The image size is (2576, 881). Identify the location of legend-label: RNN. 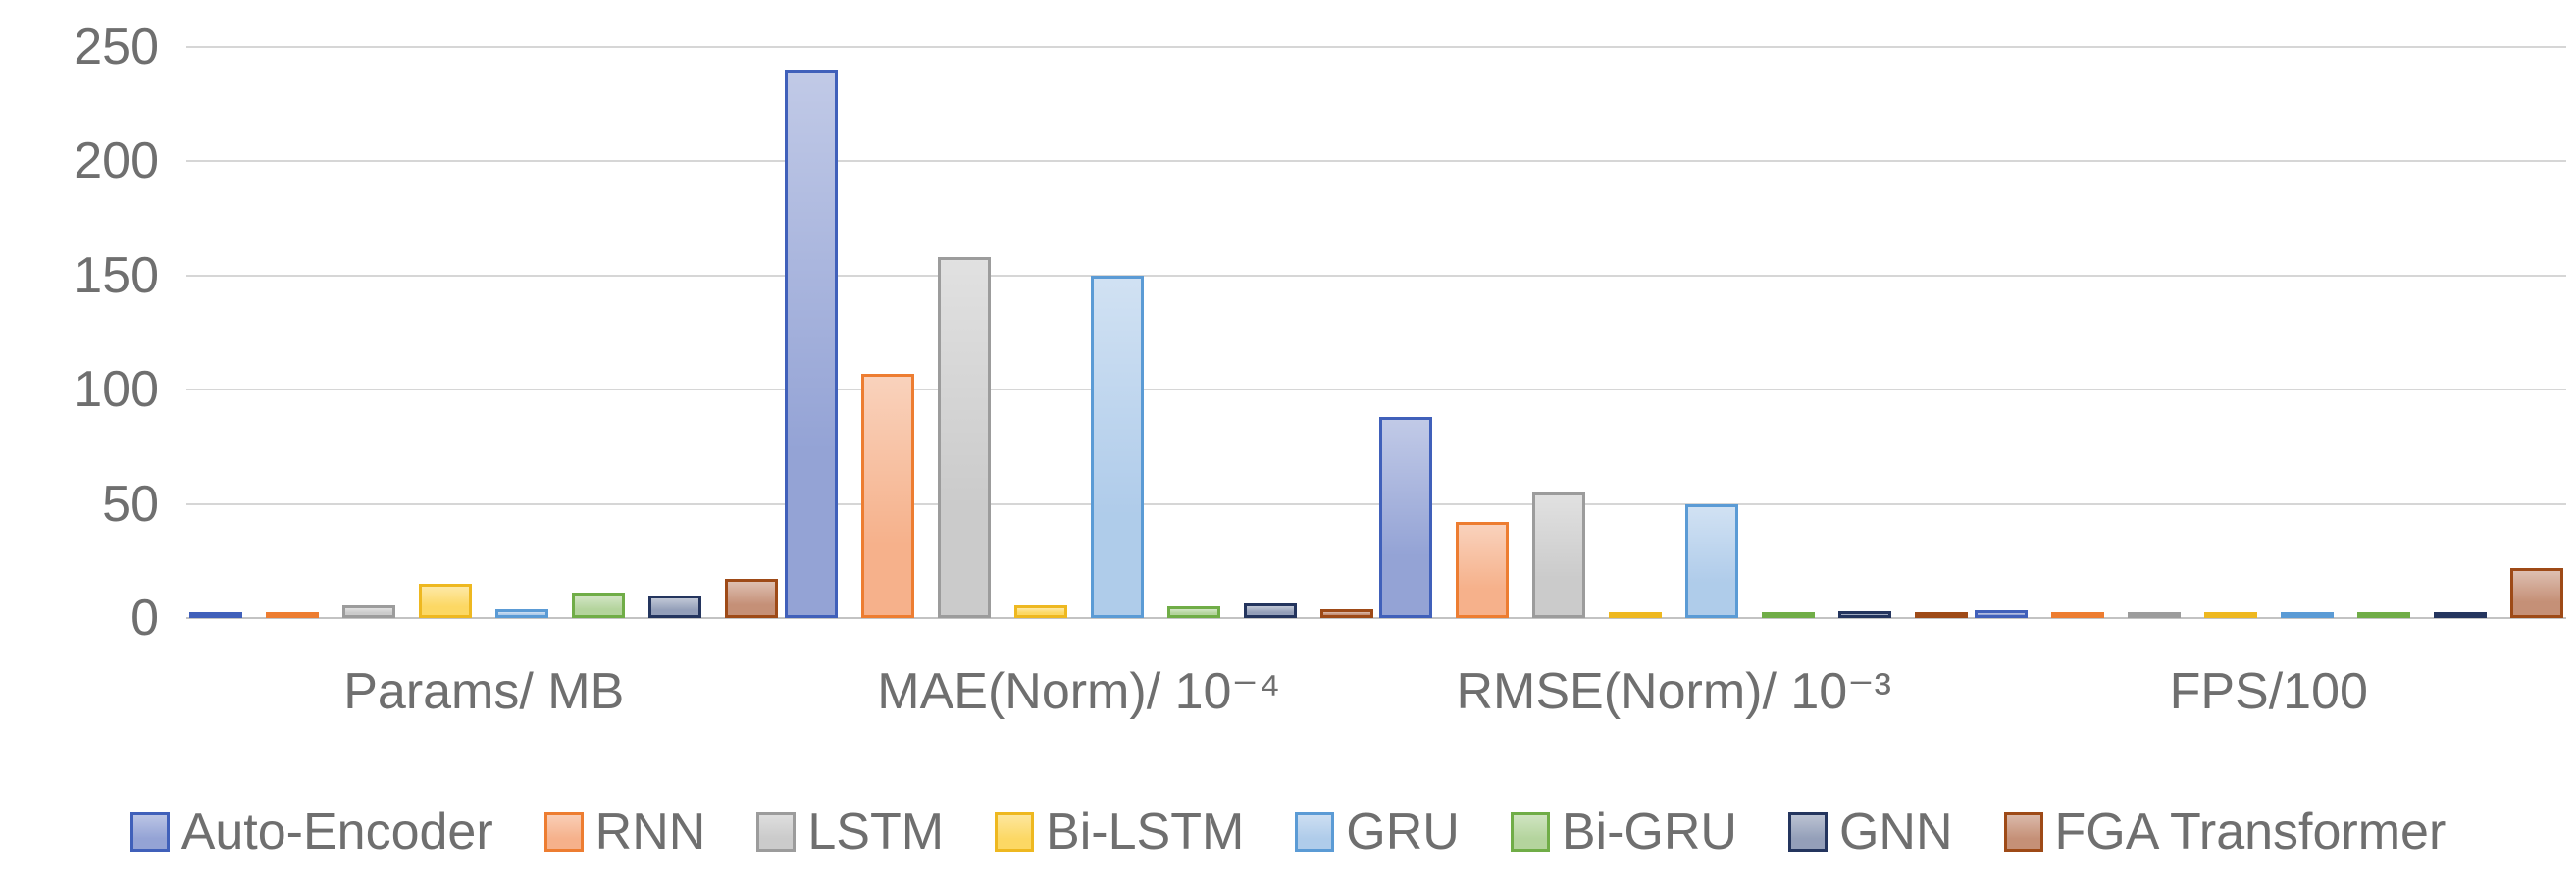
(650, 831).